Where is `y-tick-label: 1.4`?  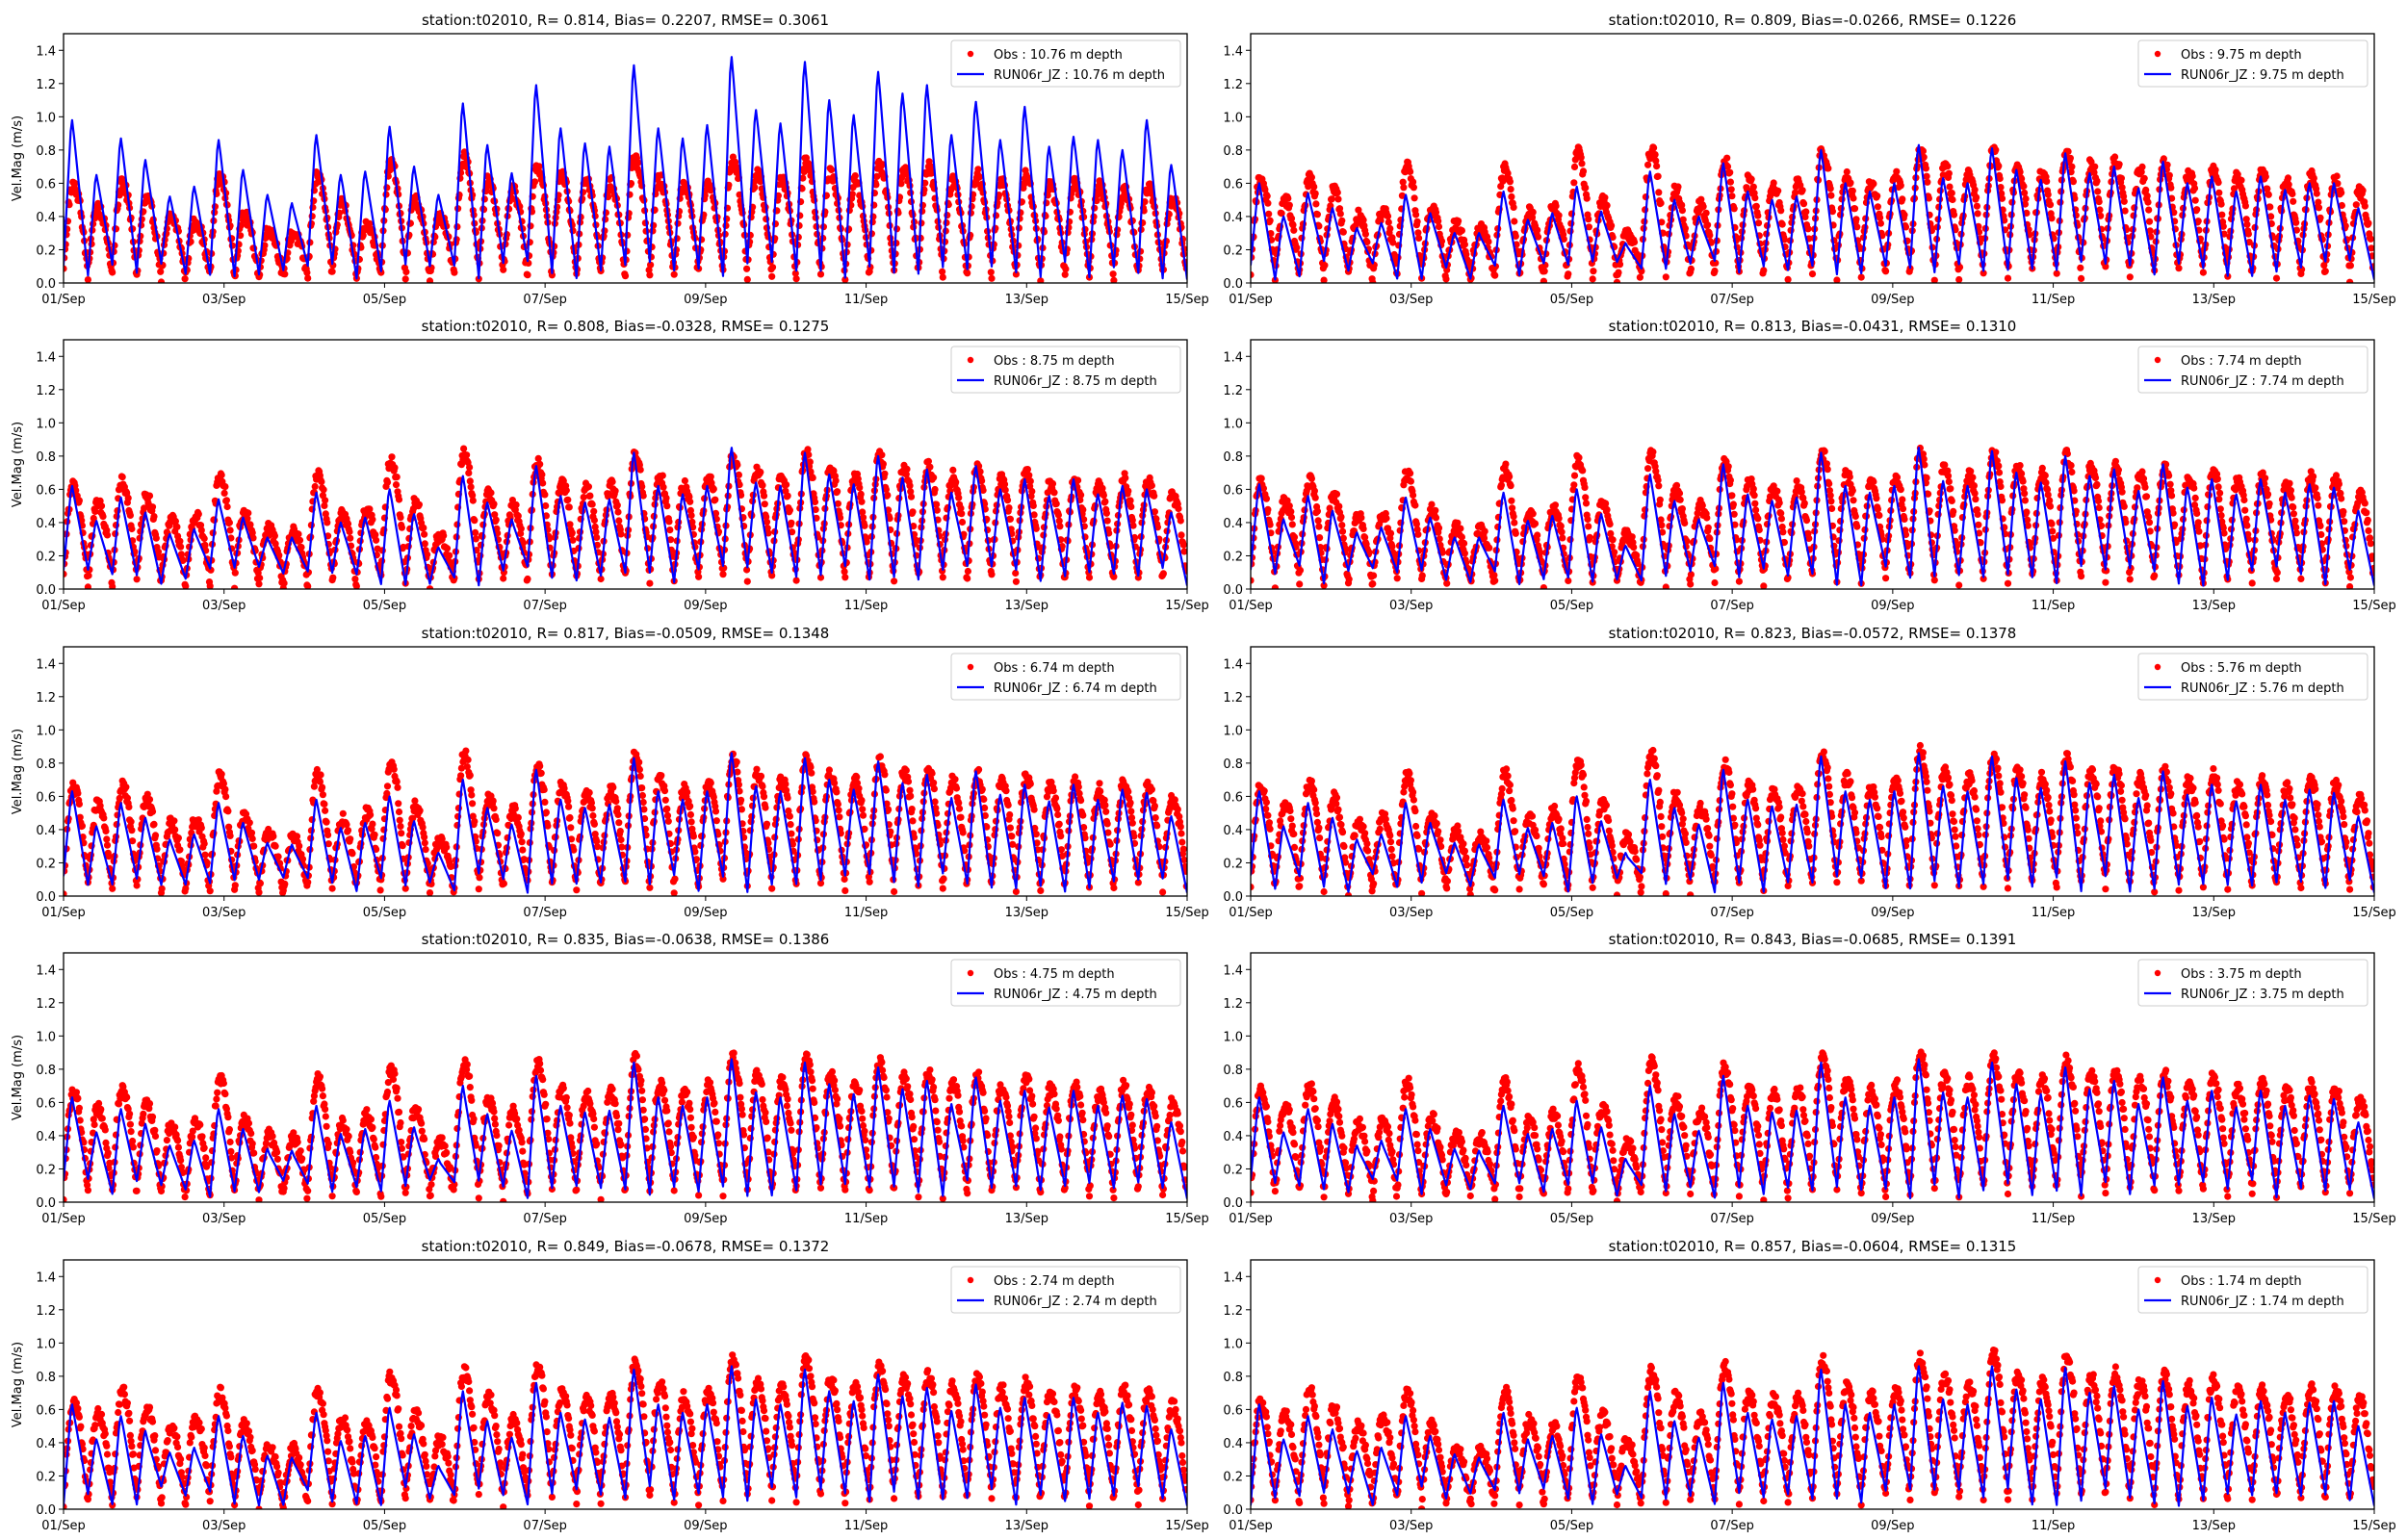
y-tick-label: 1.4 is located at coordinates (1233, 51).